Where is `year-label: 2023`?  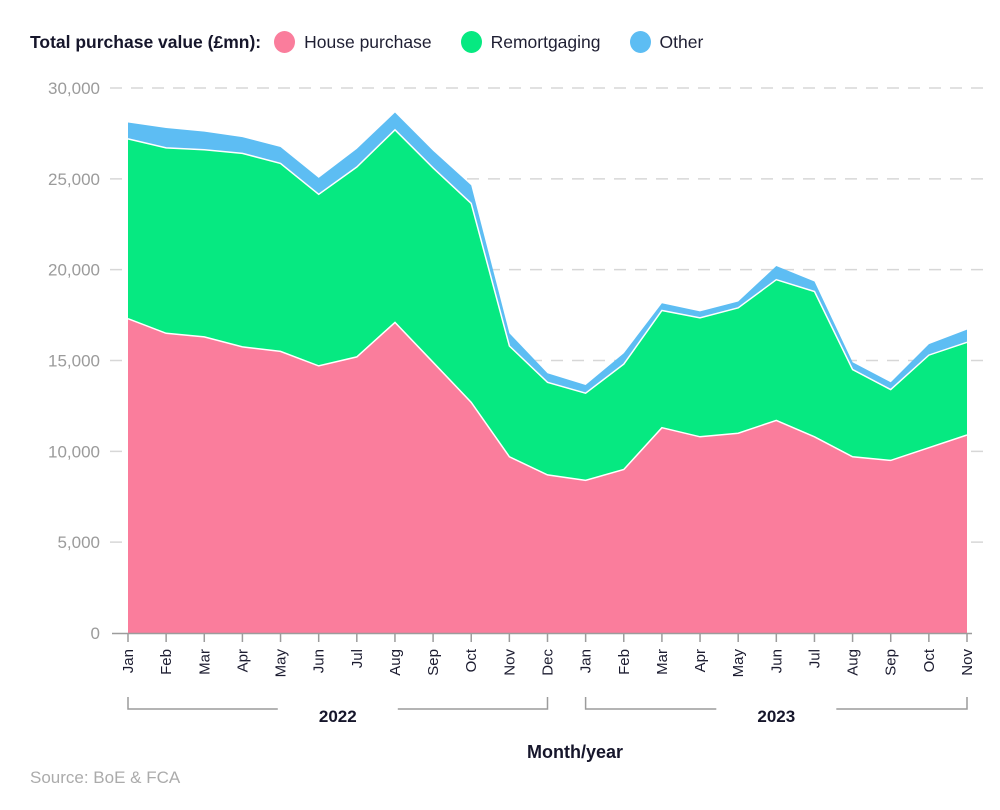 year-label: 2023 is located at coordinates (776, 716).